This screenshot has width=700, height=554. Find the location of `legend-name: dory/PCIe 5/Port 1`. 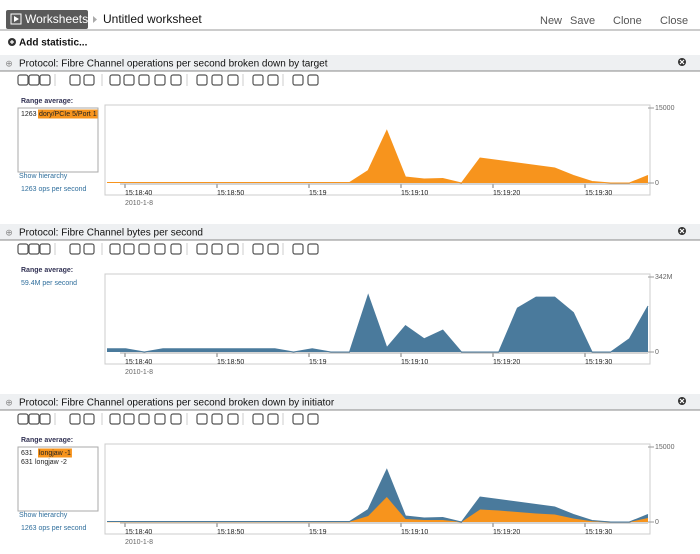

legend-name: dory/PCIe 5/Port 1 is located at coordinates (68, 114).